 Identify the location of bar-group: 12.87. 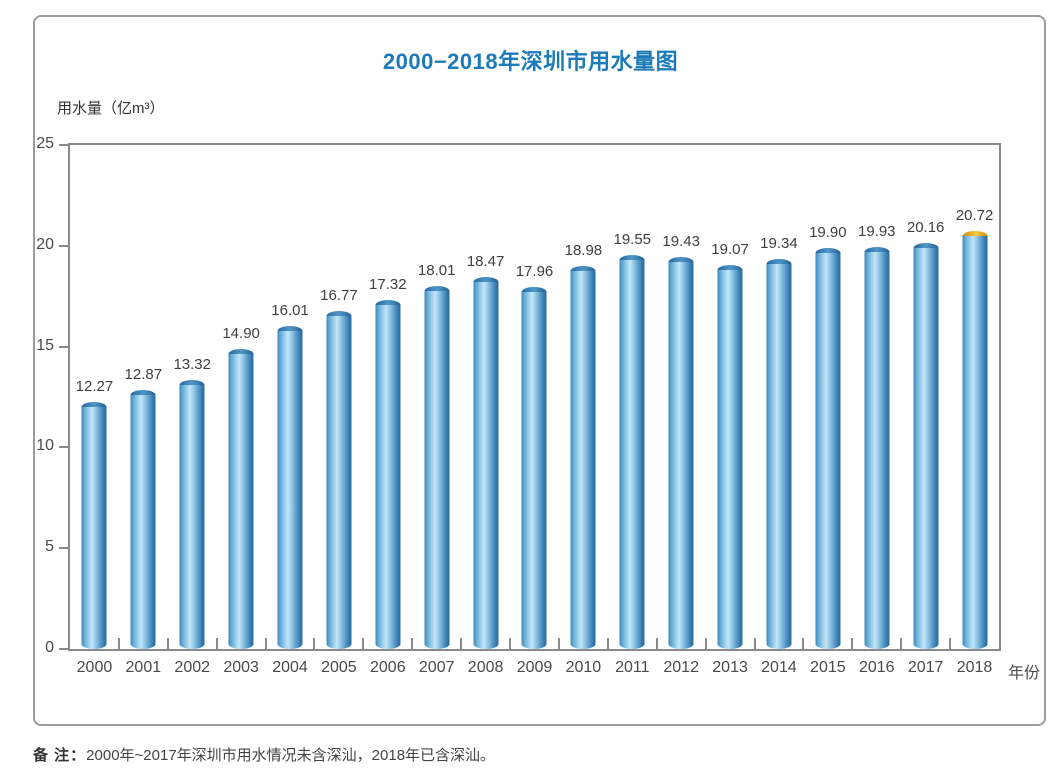
(143, 397).